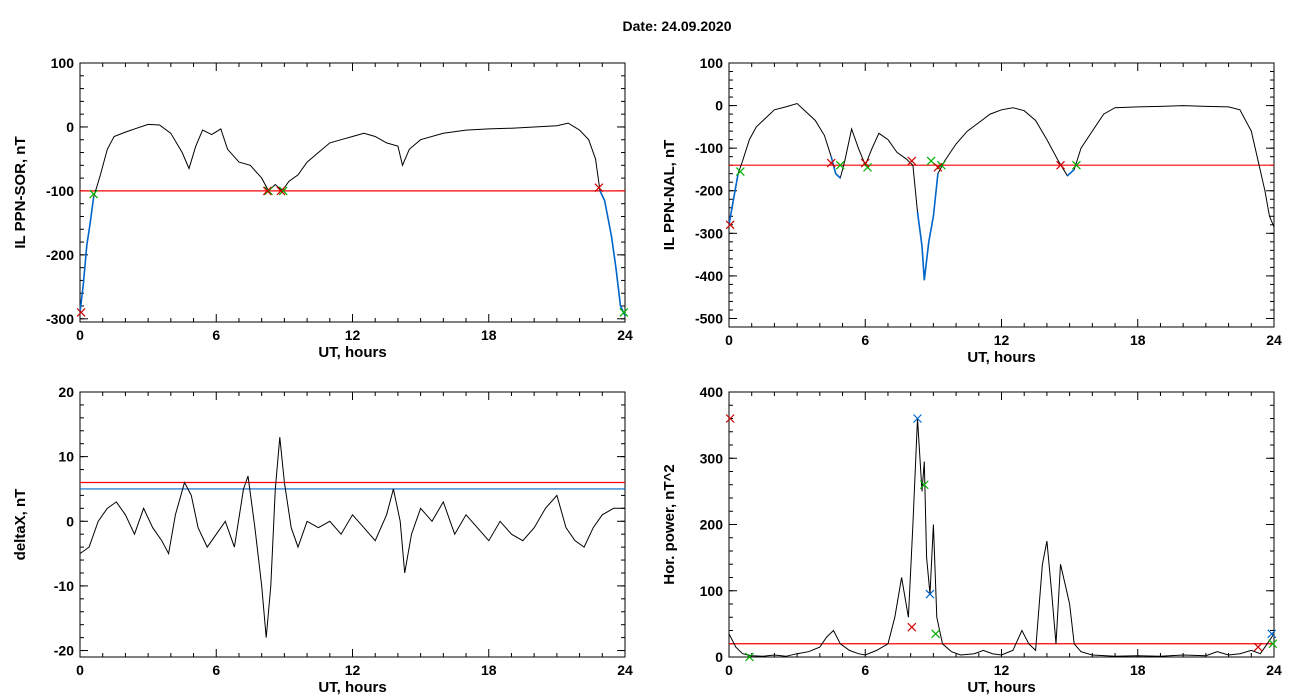 The width and height of the screenshot is (1300, 700). What do you see at coordinates (66, 392) in the screenshot?
I see `y-tick-label: 20` at bounding box center [66, 392].